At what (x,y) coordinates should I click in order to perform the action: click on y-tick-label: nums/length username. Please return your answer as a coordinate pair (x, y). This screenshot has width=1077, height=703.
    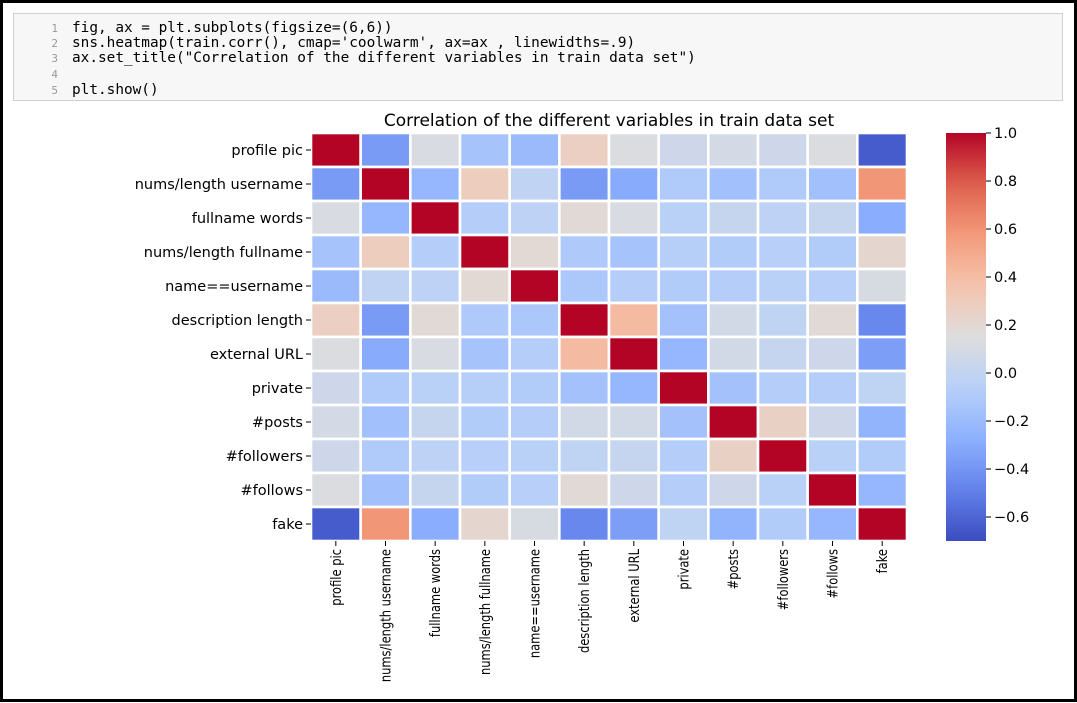
    Looking at the image, I should click on (219, 185).